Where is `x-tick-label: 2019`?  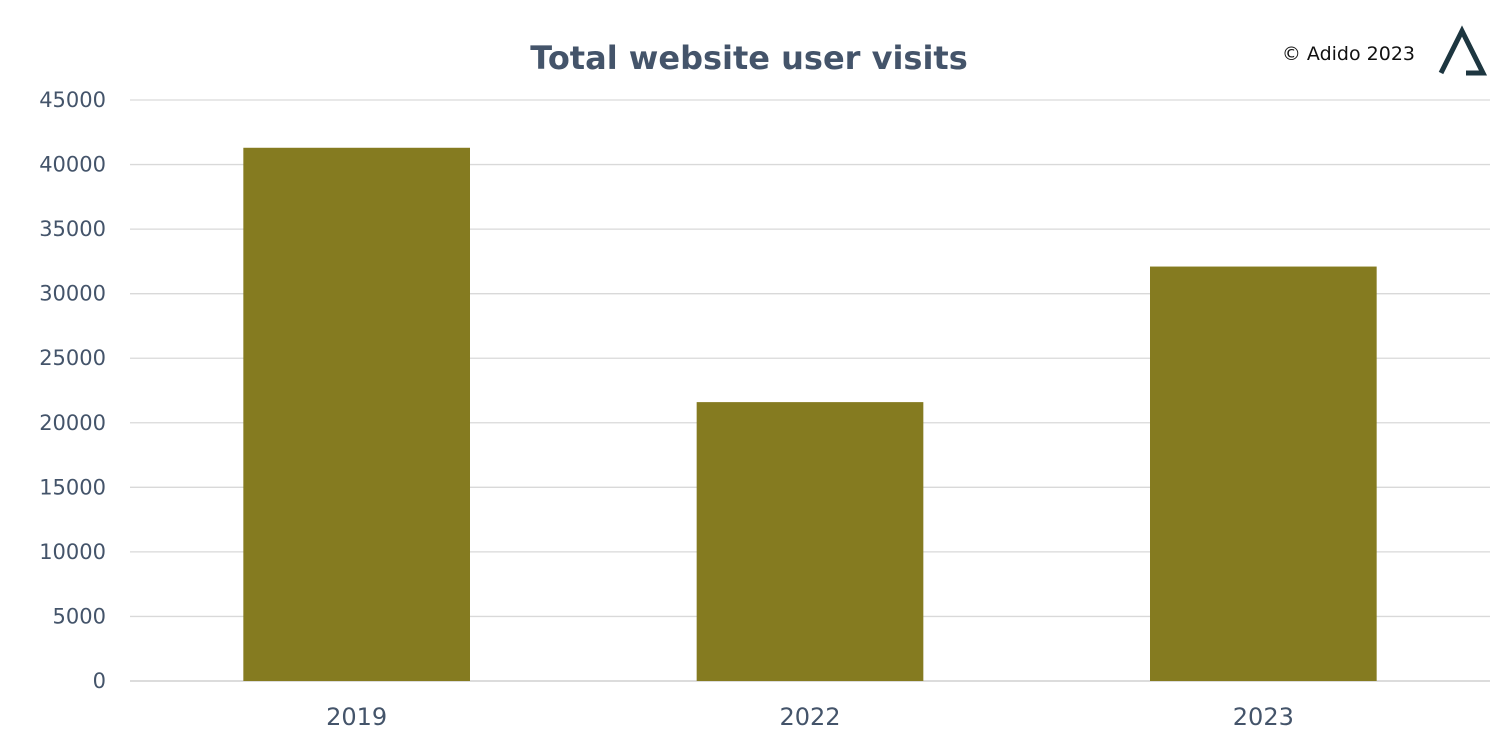 x-tick-label: 2019 is located at coordinates (356, 717).